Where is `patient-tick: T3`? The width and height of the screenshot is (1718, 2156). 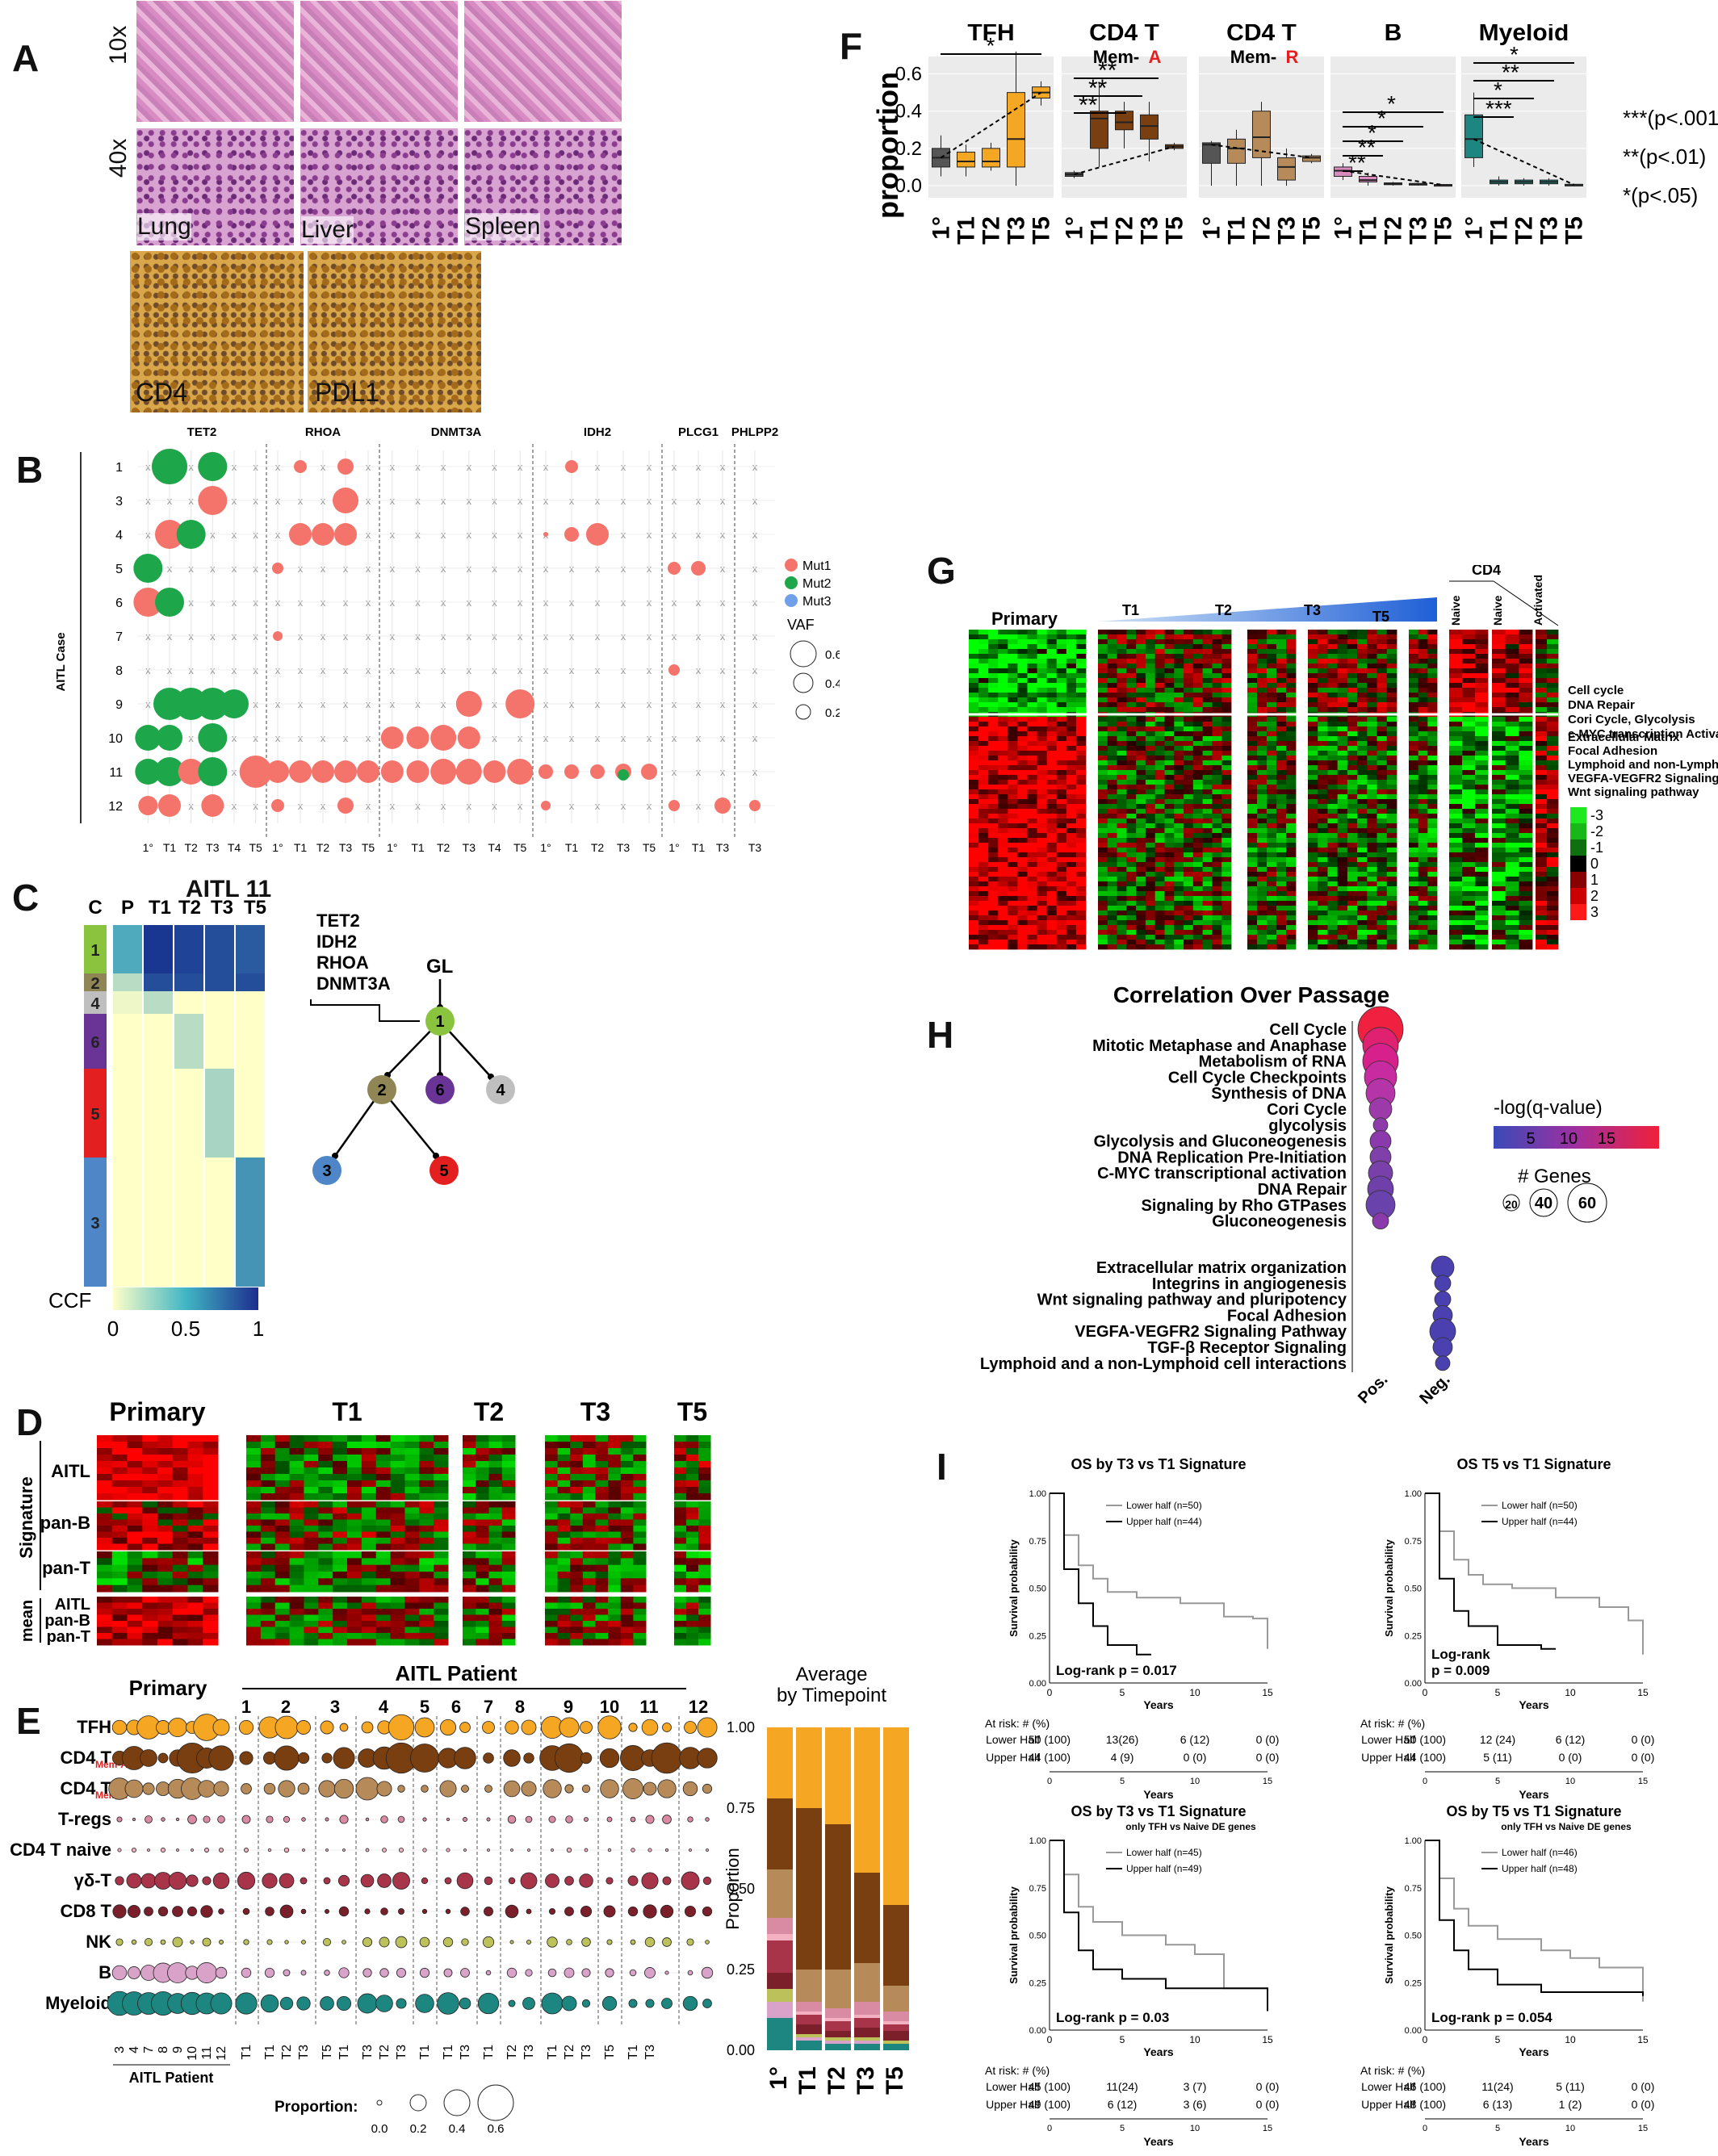
patient-tick: T3 is located at coordinates (586, 2052).